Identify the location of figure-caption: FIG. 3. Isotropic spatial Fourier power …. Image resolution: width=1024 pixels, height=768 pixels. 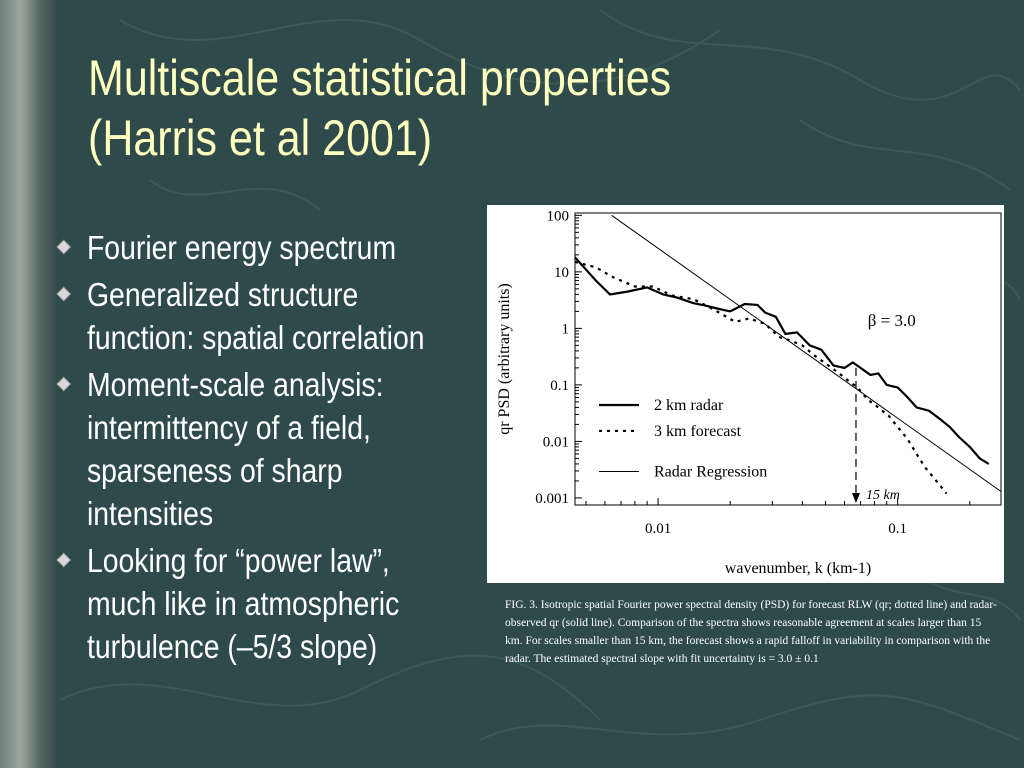
(751, 632).